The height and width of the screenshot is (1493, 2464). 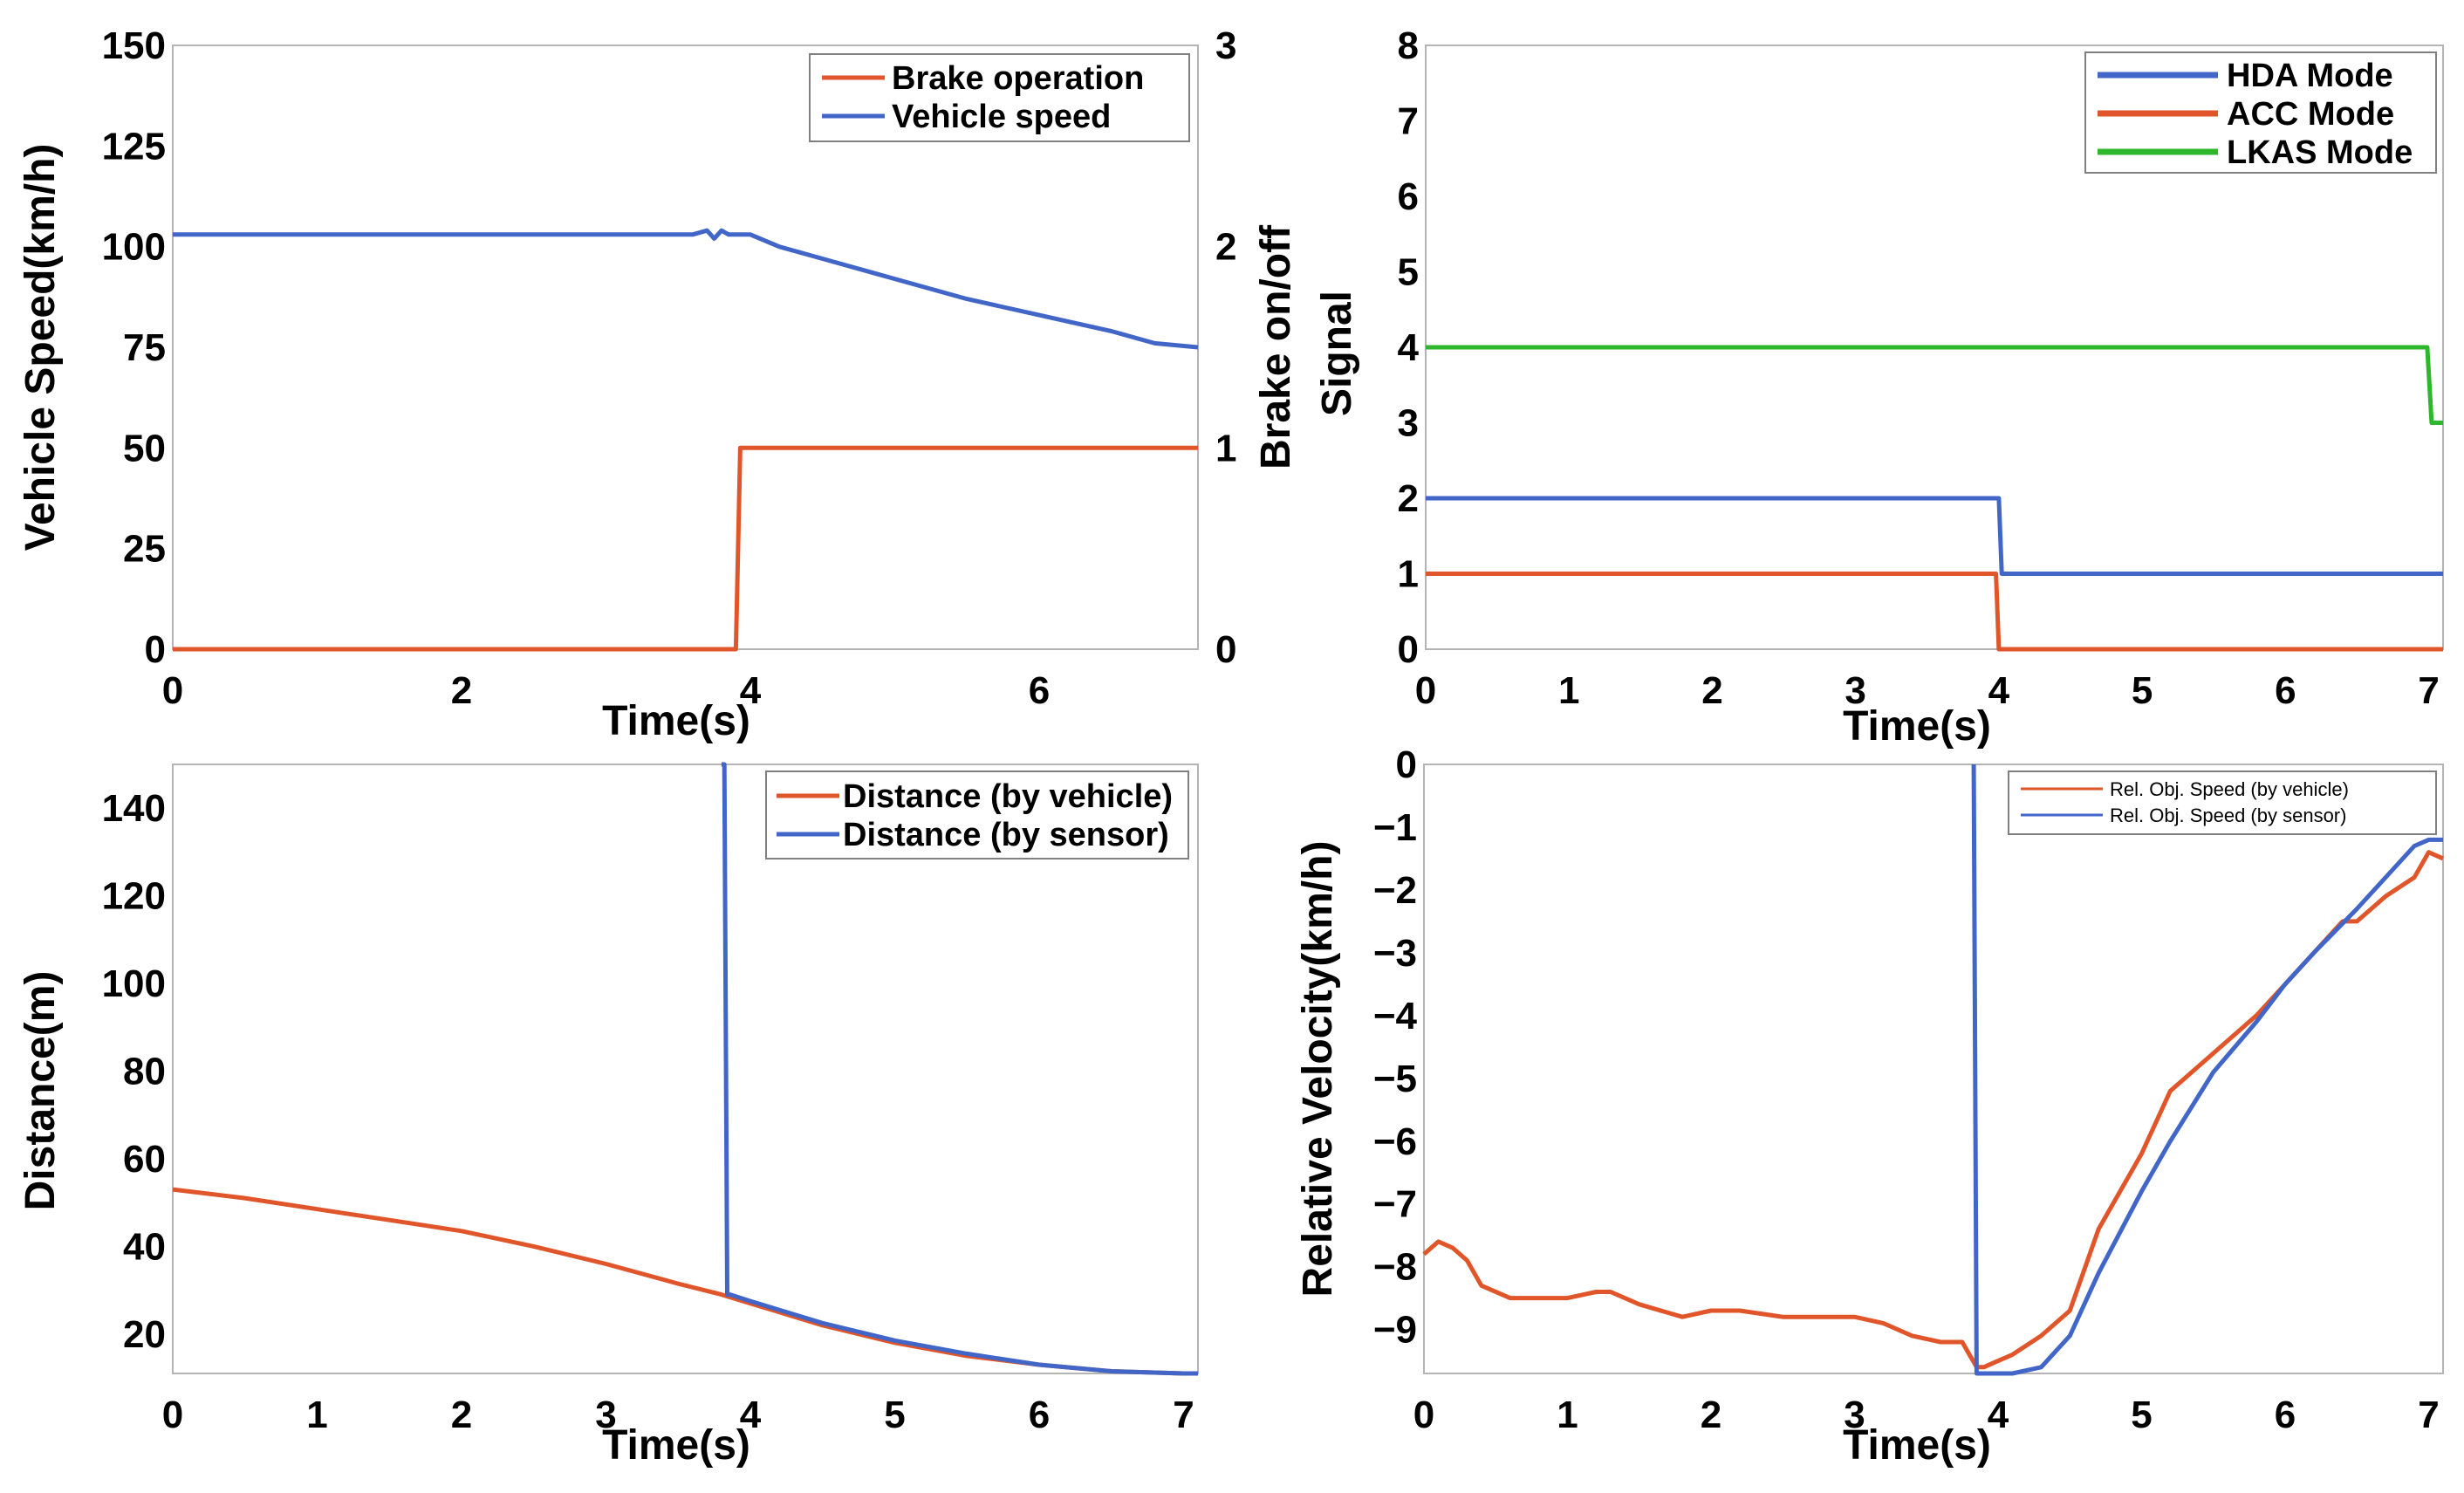 What do you see at coordinates (1408, 574) in the screenshot?
I see `y-tick-label: 1` at bounding box center [1408, 574].